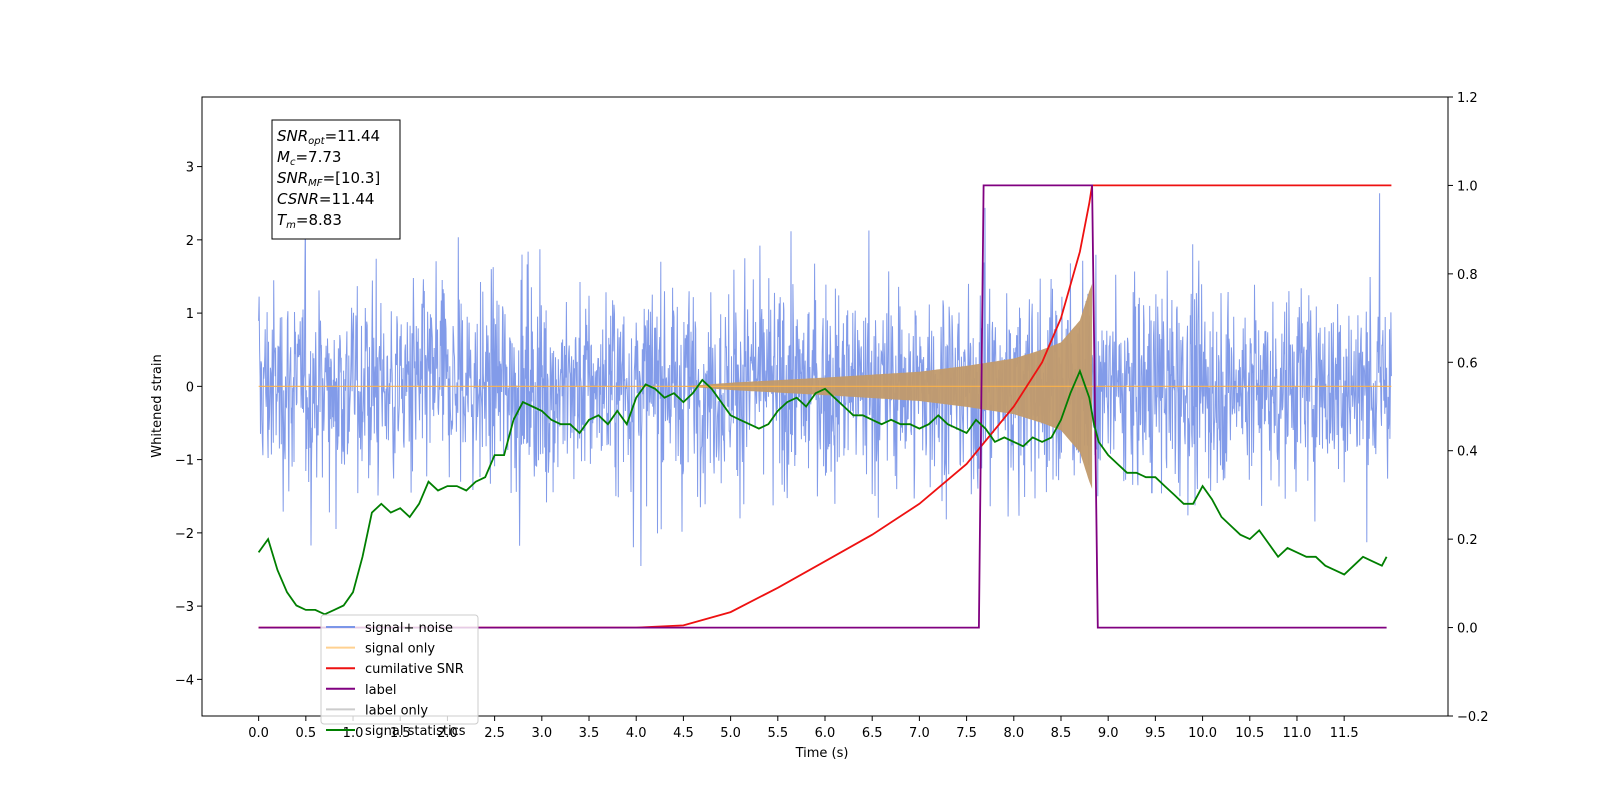 Image resolution: width=1600 pixels, height=800 pixels. I want to click on y-tick-label: 2, so click(190, 241).